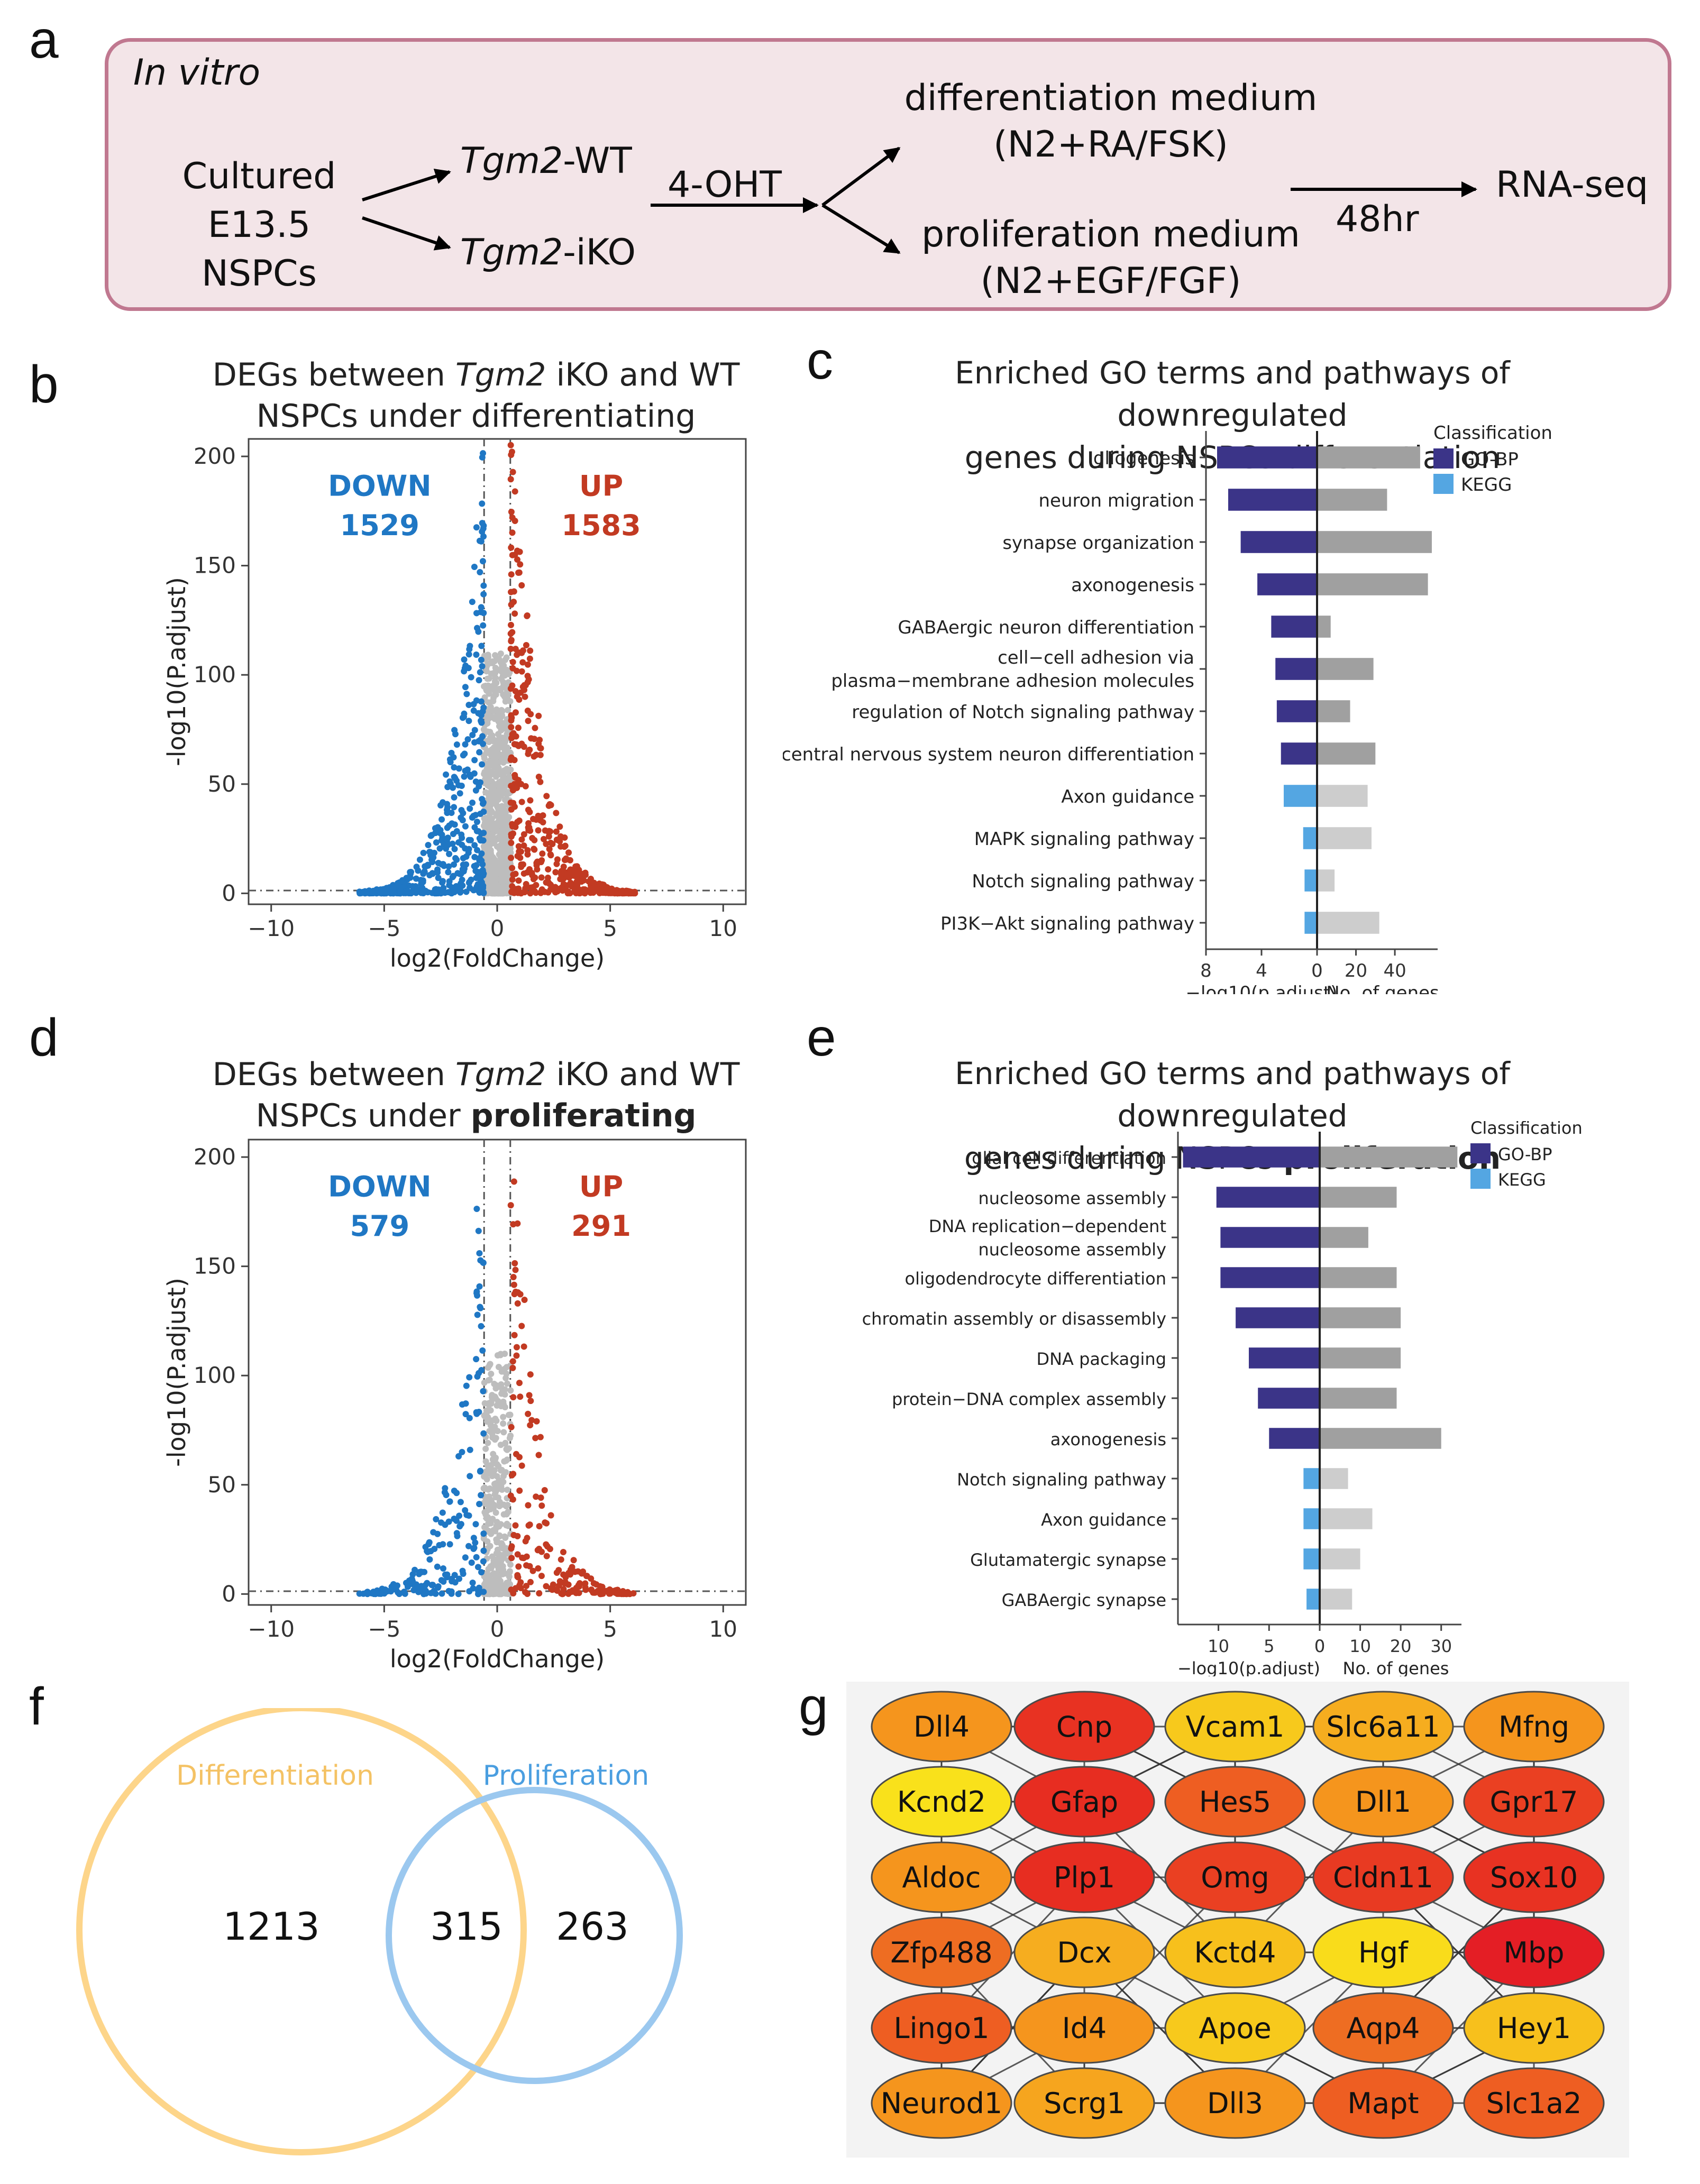  I want to click on readout-label: RNA-seq, so click(1572, 185).